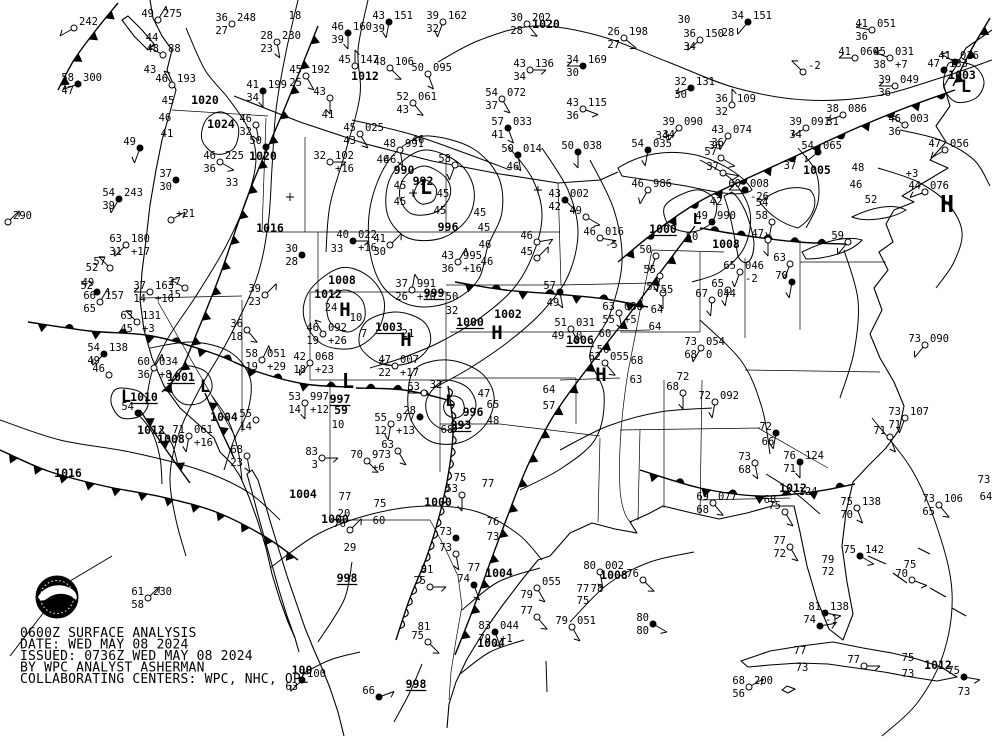  I want to click on station-value: 34, so click(519, 77).